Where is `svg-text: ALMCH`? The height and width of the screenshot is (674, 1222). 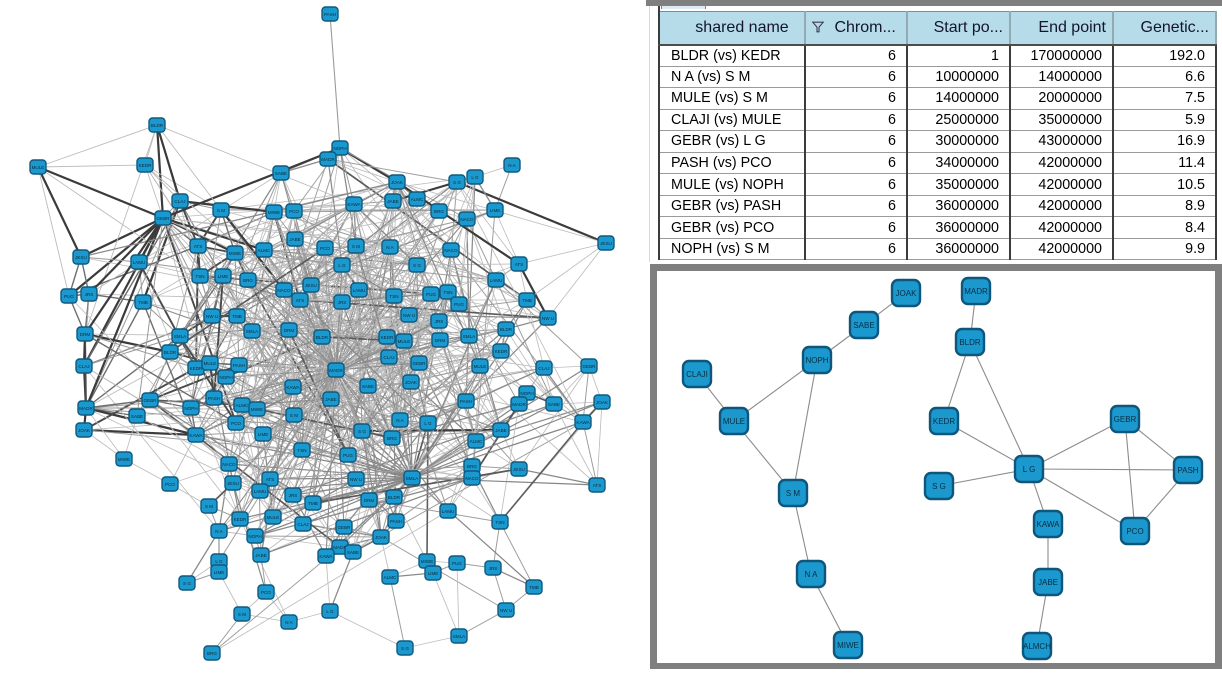
svg-text: ALMCH is located at coordinates (1037, 646).